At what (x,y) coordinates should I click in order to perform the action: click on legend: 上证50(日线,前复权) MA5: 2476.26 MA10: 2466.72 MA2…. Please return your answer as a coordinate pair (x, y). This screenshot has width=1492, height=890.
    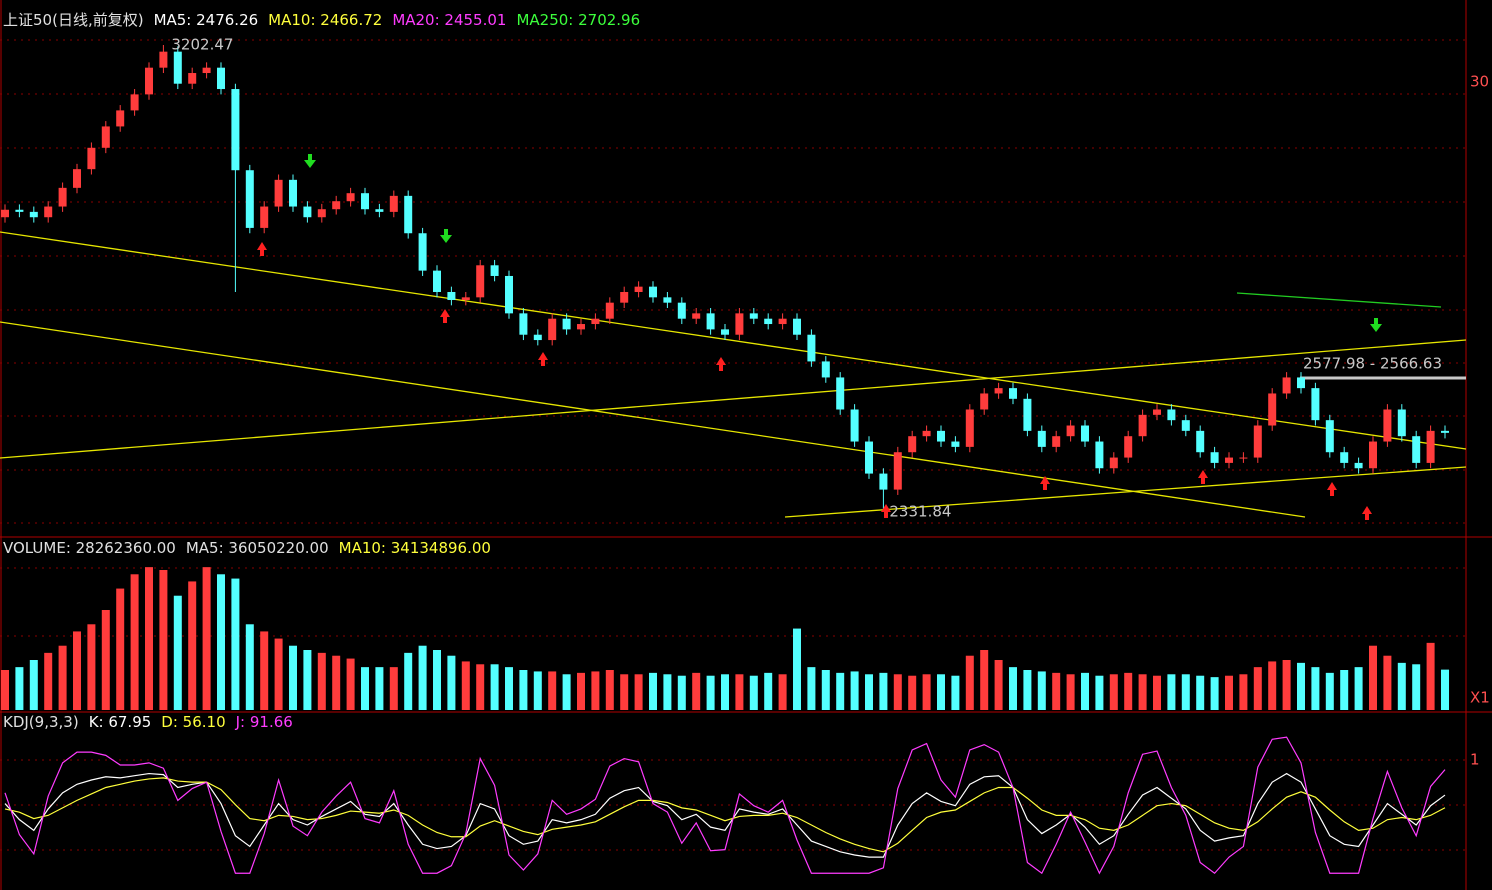
    Looking at the image, I should click on (321, 20).